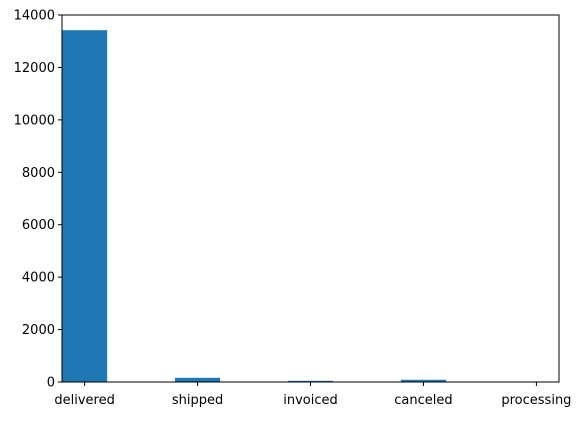  Describe the element at coordinates (34, 16) in the screenshot. I see `y-tick-label-14000: 14000` at that location.